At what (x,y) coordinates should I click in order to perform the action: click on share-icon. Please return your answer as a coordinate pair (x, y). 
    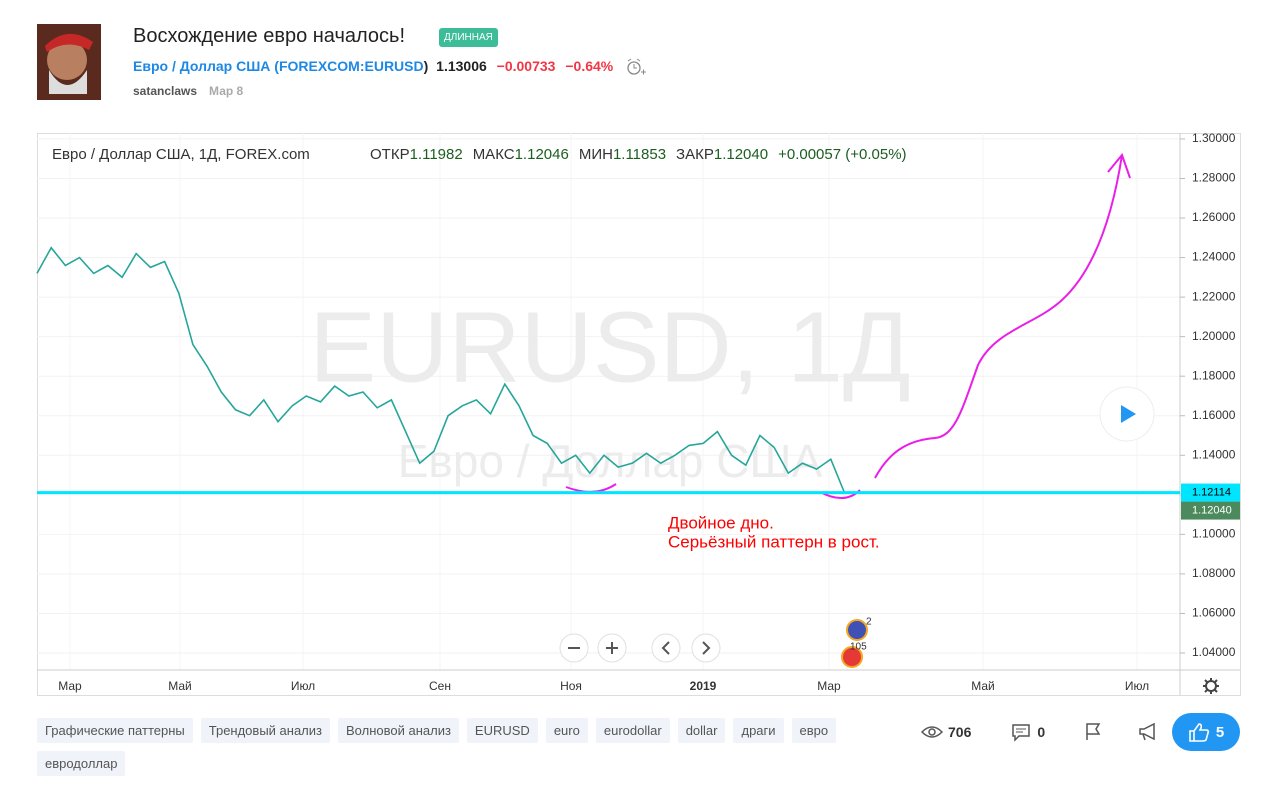
    Looking at the image, I should click on (1148, 732).